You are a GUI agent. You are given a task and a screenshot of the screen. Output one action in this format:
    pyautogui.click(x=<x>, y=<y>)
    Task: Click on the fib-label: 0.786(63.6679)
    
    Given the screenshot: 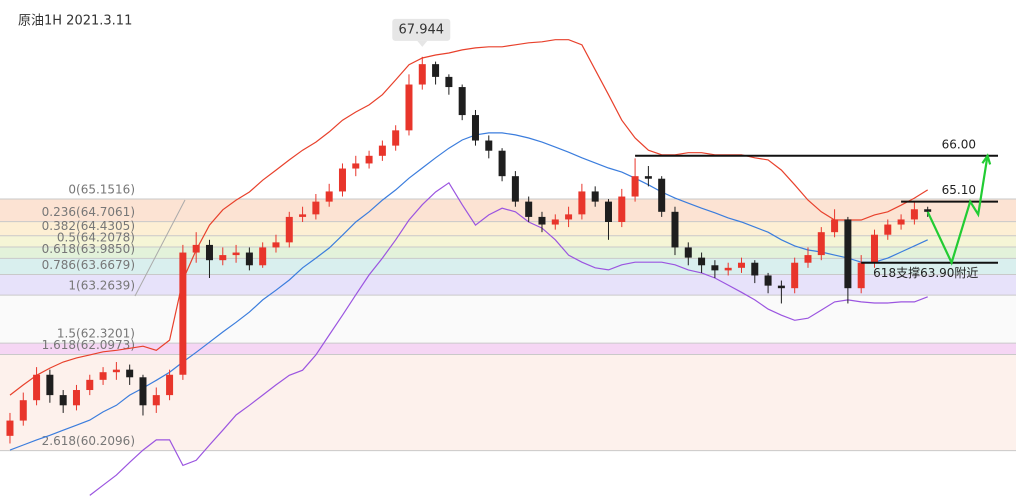 What is the action you would take?
    pyautogui.click(x=88, y=265)
    